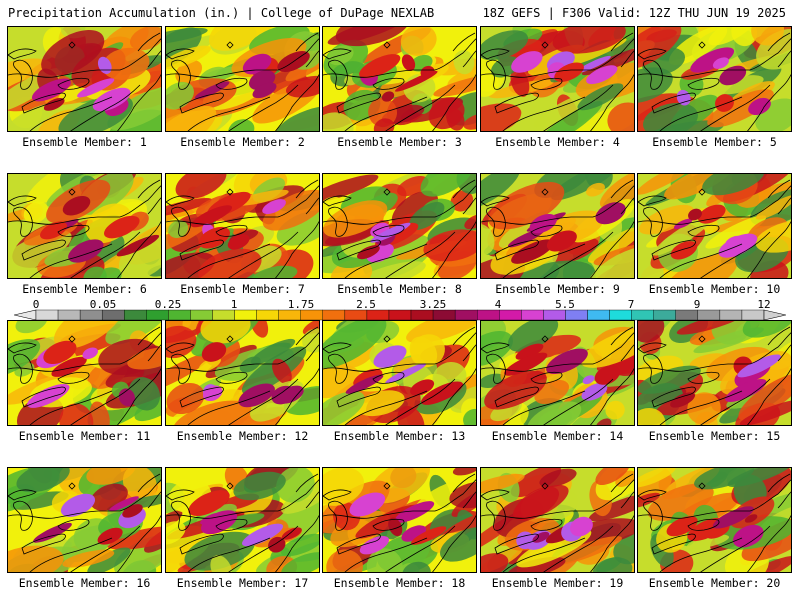  What do you see at coordinates (242, 142) in the screenshot?
I see `ensemble-member-label: Ensemble Member: 2` at bounding box center [242, 142].